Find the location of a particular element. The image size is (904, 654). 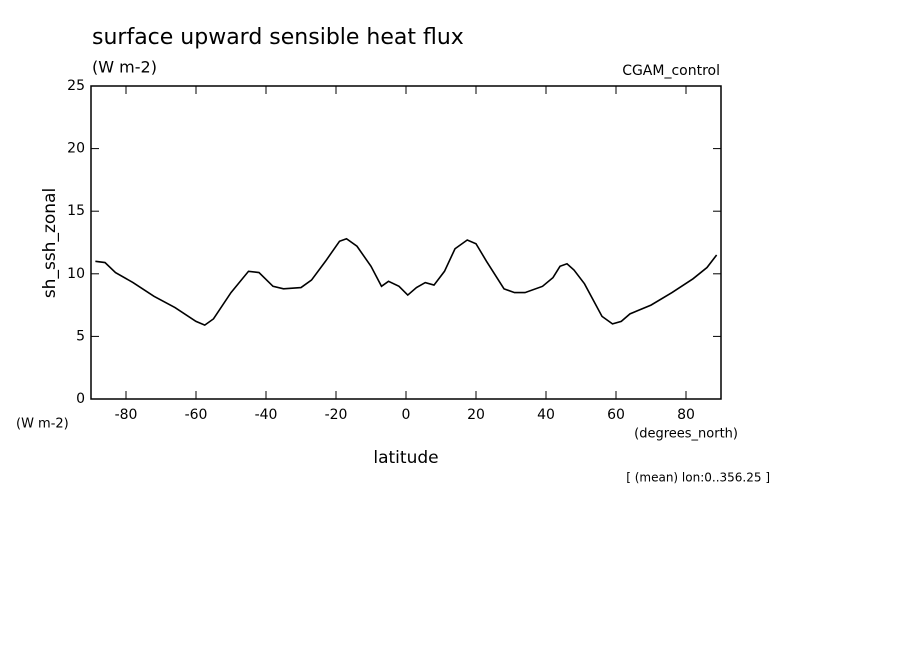

subtitle: (W m-2) is located at coordinates (124, 67).